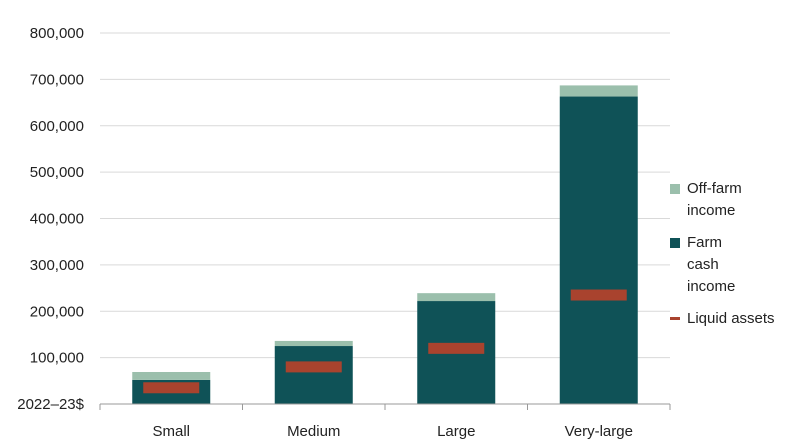 The image size is (797, 448). What do you see at coordinates (675, 189) in the screenshot?
I see `legend-swatch-off-farm` at bounding box center [675, 189].